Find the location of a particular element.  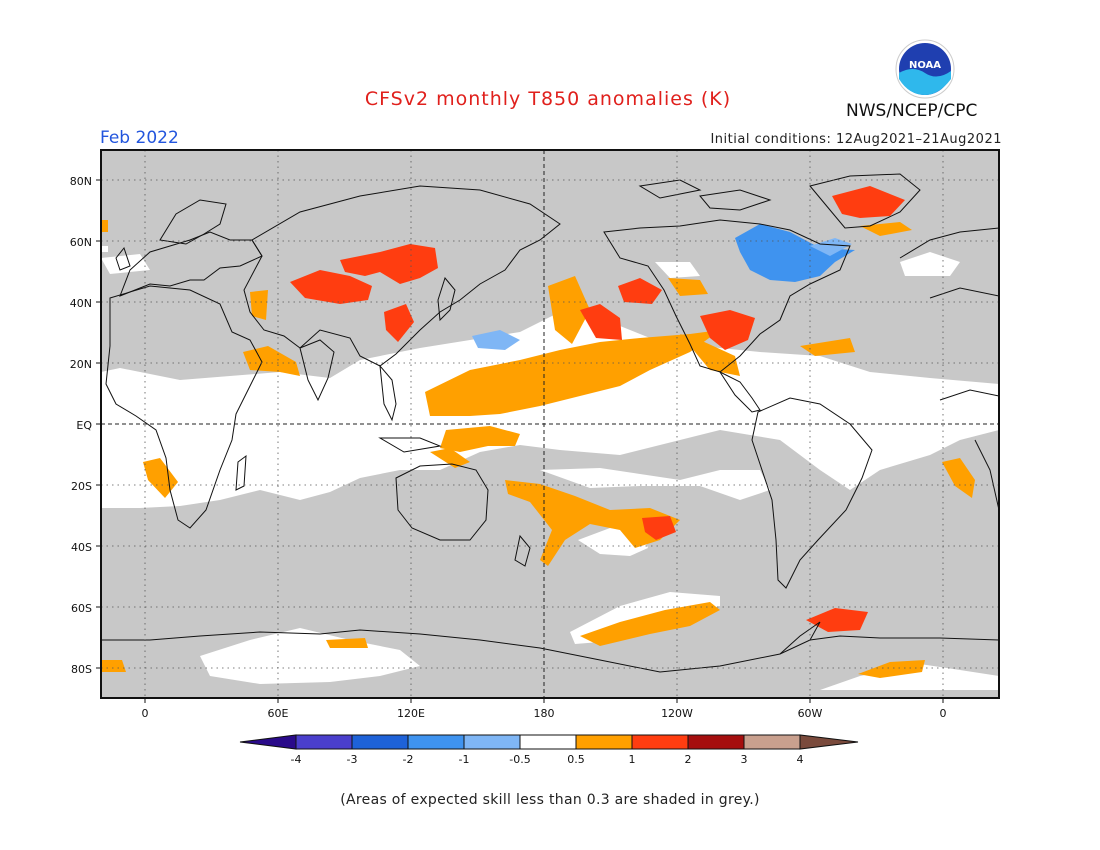

colorbar-arrow-low is located at coordinates (268, 742).